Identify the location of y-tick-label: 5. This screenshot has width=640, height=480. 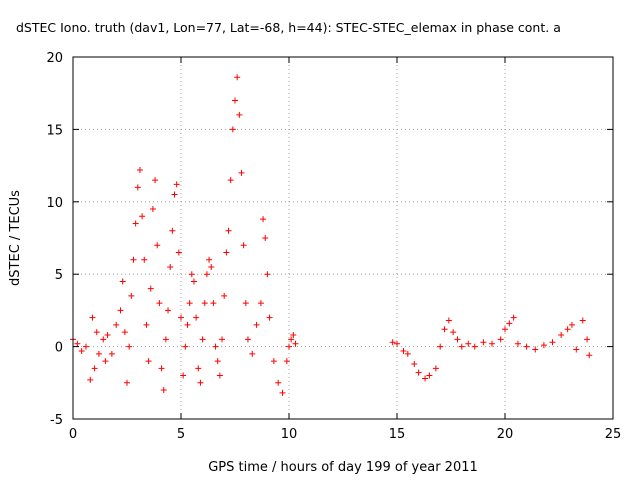
(59, 275).